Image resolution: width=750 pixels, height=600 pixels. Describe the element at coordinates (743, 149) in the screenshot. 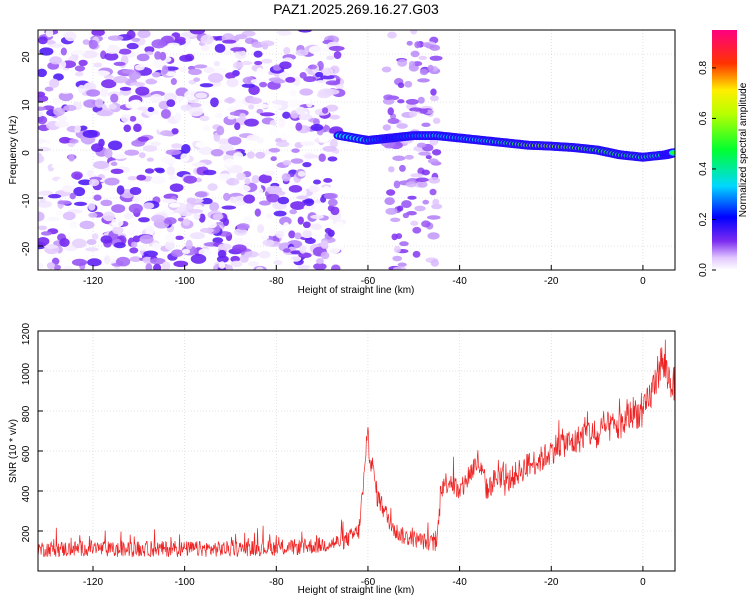

I see `colorbar-label: Normalized spectral amplitude` at that location.